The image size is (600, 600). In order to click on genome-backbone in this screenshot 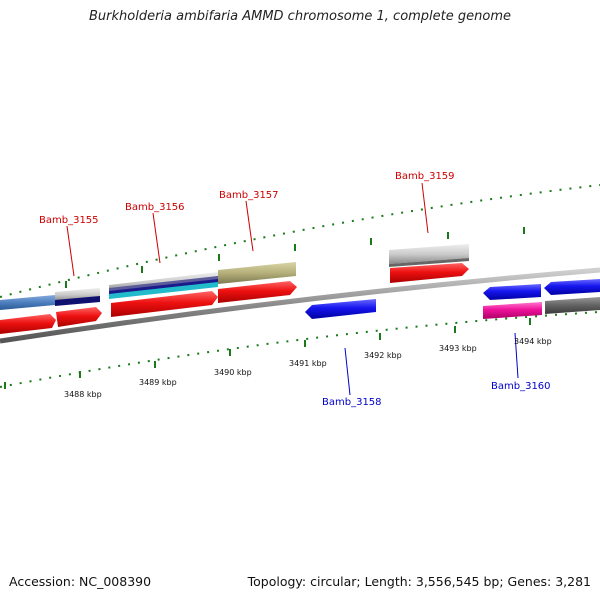, I will do `click(300, 305)`.